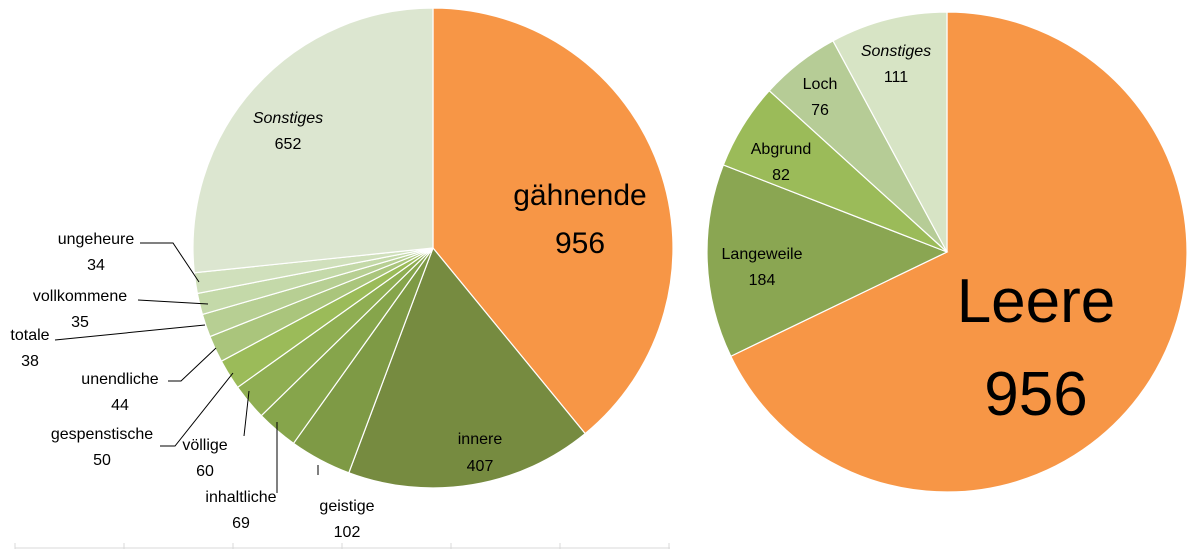  What do you see at coordinates (30, 361) in the screenshot?
I see `pie1-value-totale: 38` at bounding box center [30, 361].